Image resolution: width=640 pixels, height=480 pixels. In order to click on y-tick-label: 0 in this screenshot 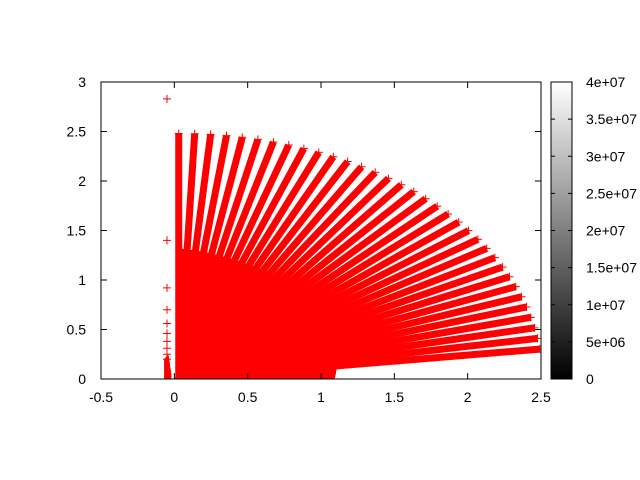, I will do `click(82, 379)`.